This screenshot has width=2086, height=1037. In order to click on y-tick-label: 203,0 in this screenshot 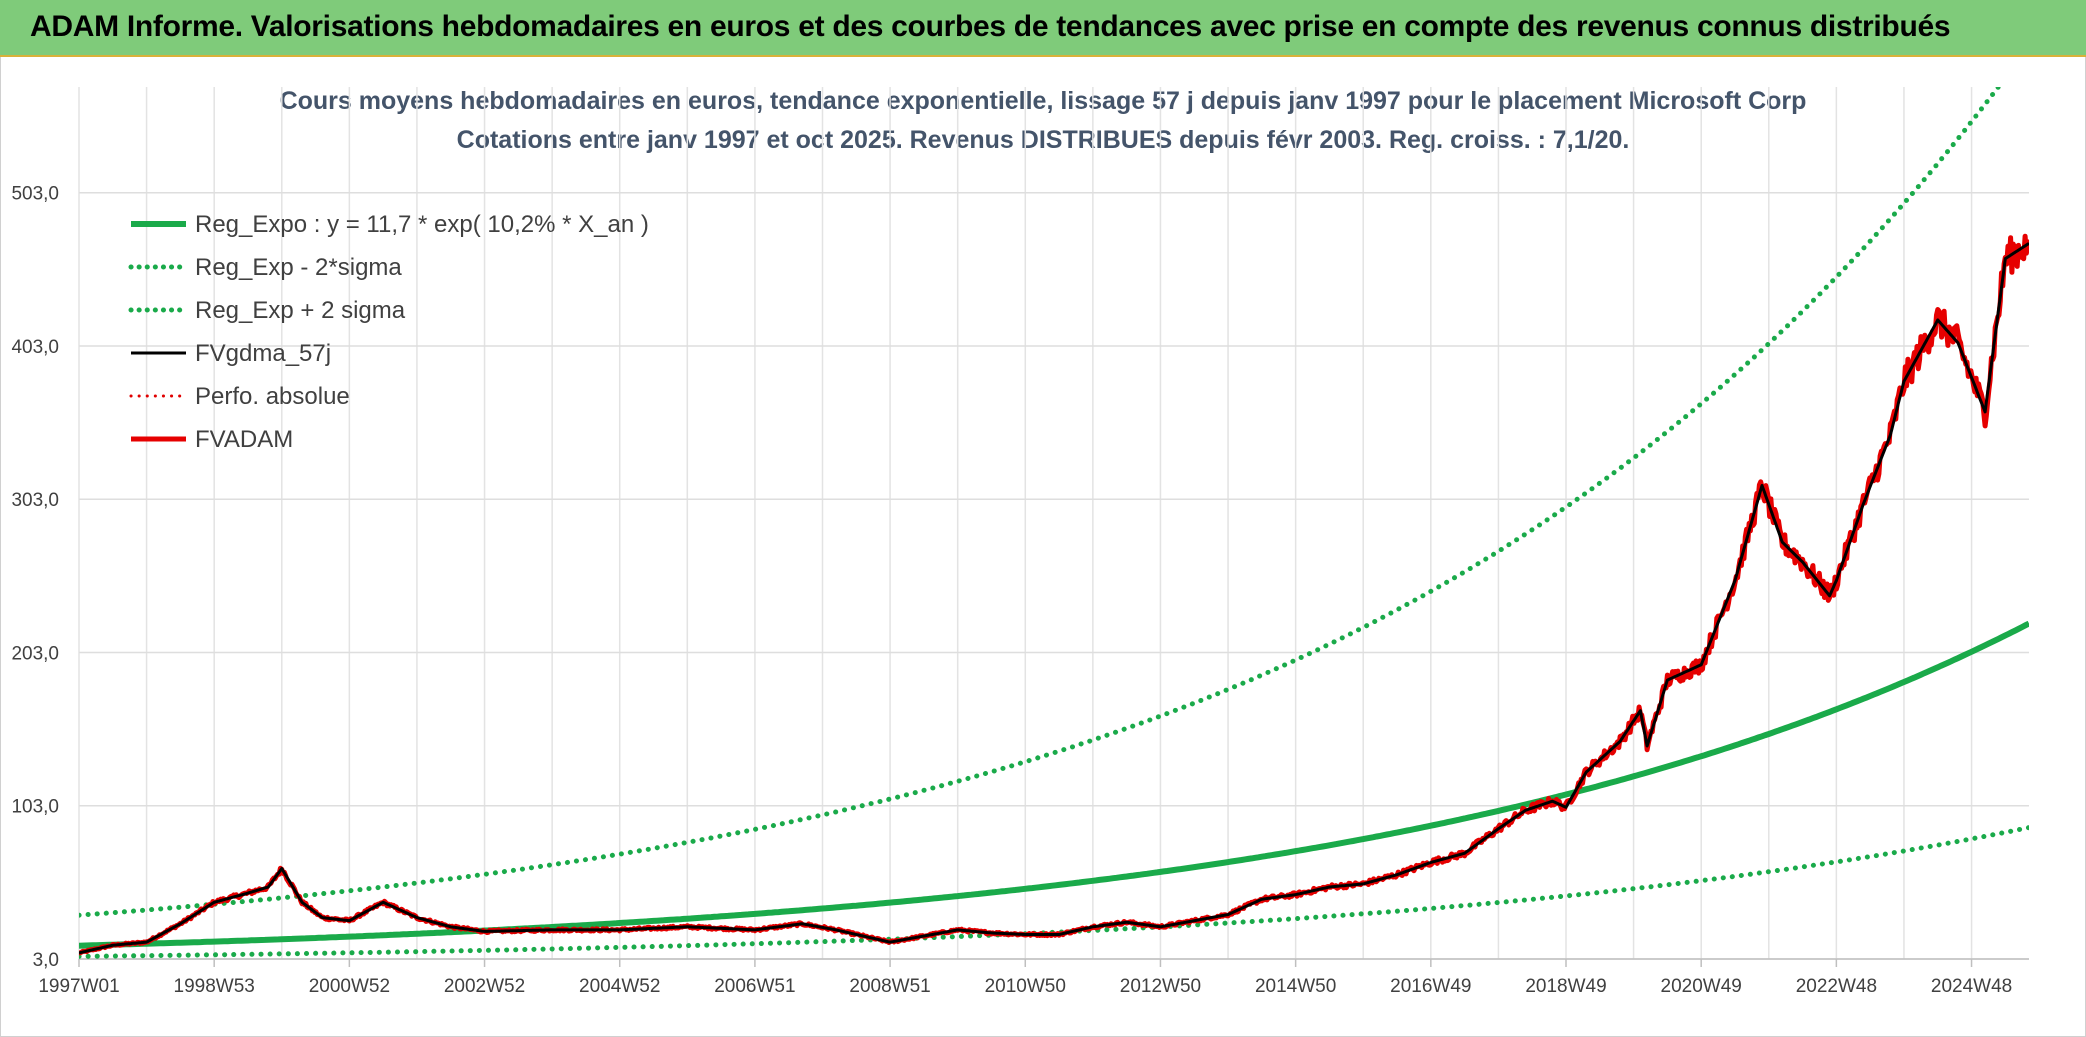, I will do `click(35, 653)`.